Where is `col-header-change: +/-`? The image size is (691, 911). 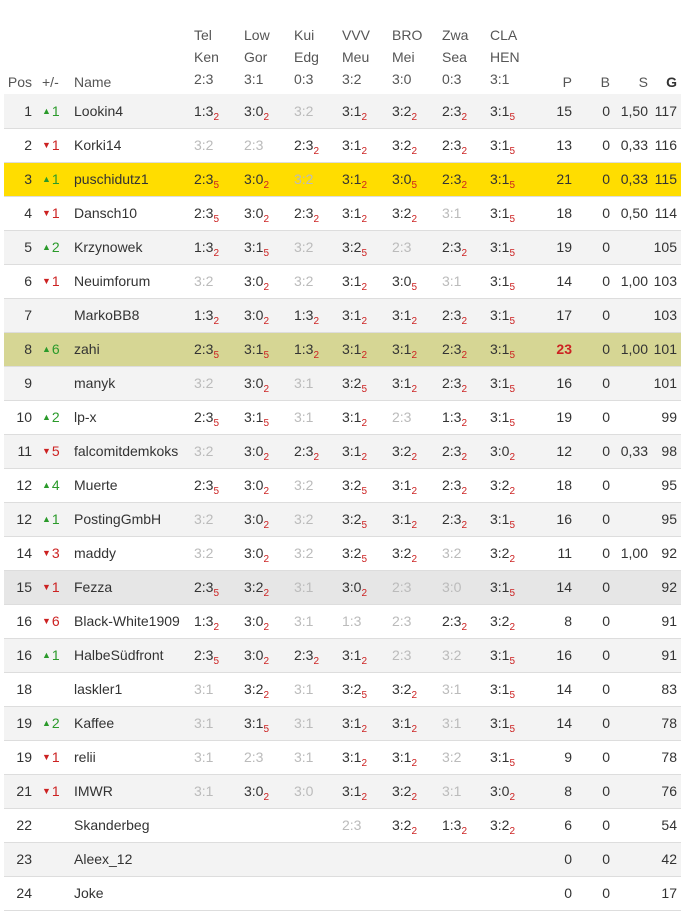 col-header-change: +/- is located at coordinates (50, 82).